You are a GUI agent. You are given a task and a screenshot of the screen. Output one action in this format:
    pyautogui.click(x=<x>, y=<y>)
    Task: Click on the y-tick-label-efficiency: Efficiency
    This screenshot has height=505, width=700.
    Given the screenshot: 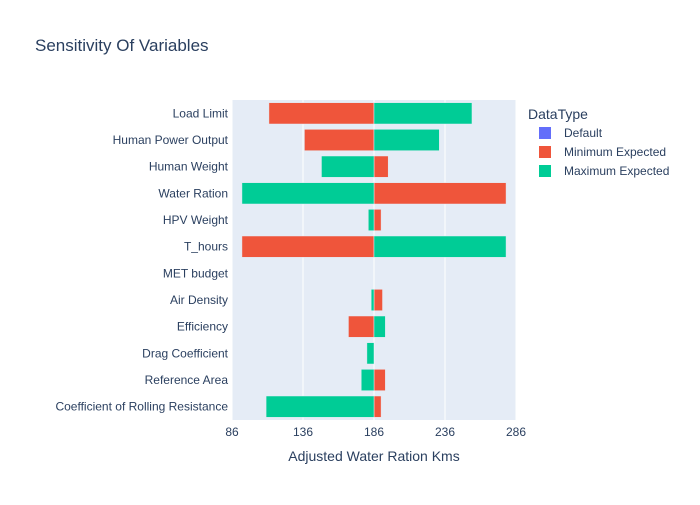 What is the action you would take?
    pyautogui.click(x=202, y=327)
    